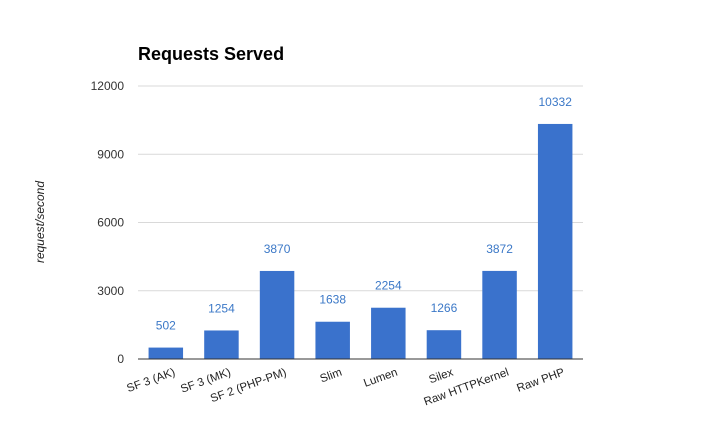 This screenshot has width=720, height=445. What do you see at coordinates (120, 359) in the screenshot?
I see `y-tick-label: 0` at bounding box center [120, 359].